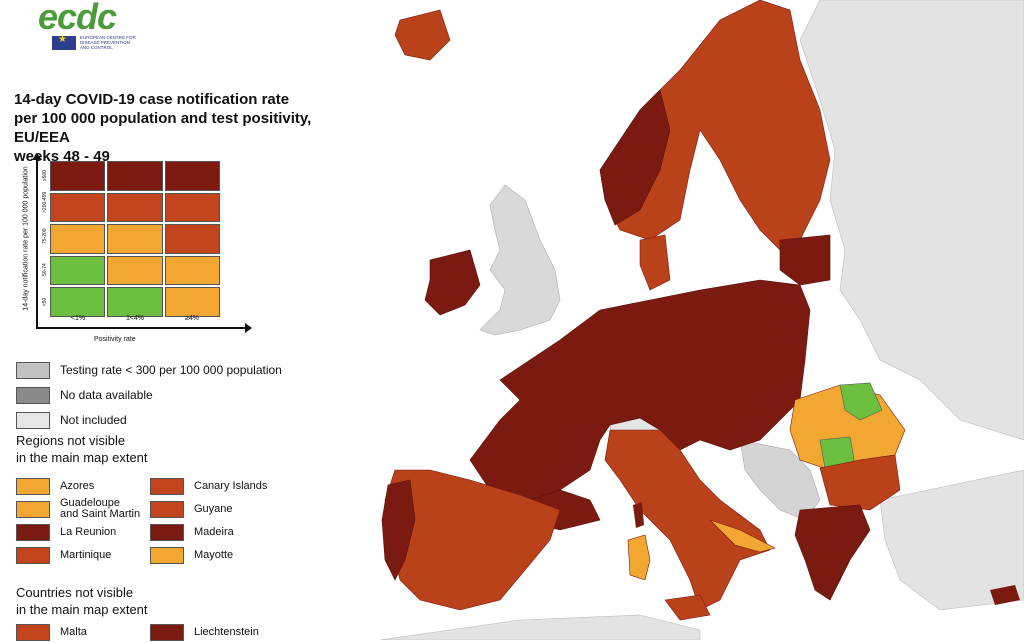 This screenshot has height=642, width=1024. What do you see at coordinates (540, 627) in the screenshot?
I see `region-north-africa` at bounding box center [540, 627].